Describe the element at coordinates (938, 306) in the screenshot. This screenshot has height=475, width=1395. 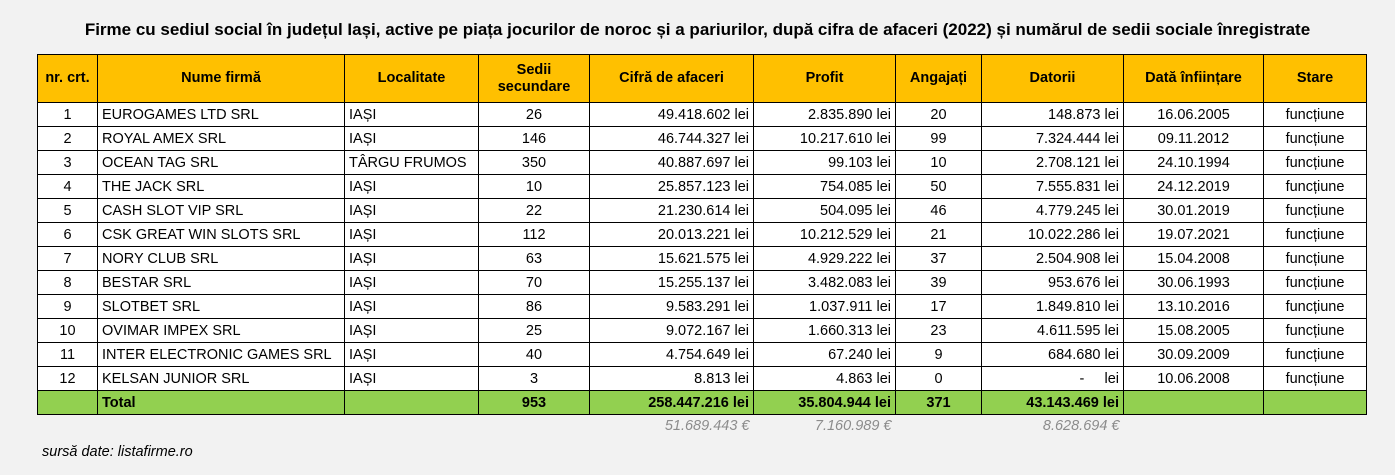
I see `cell-angajati: 17` at that location.